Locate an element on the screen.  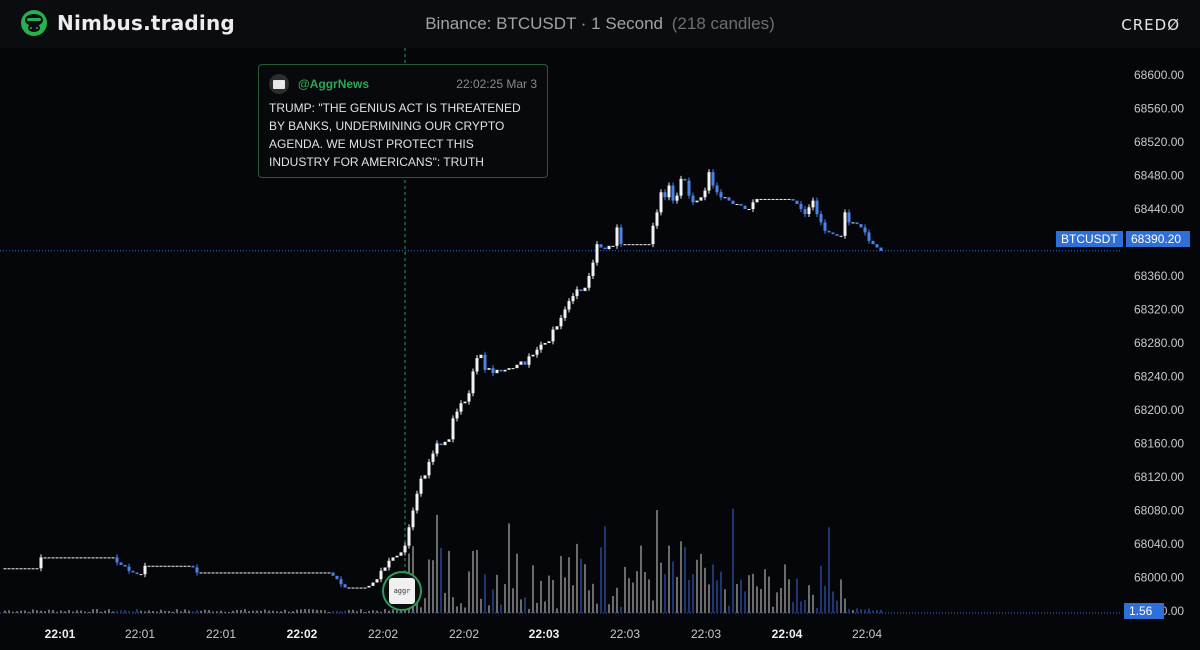
y-tick-label: 68480.00 is located at coordinates (1159, 176).